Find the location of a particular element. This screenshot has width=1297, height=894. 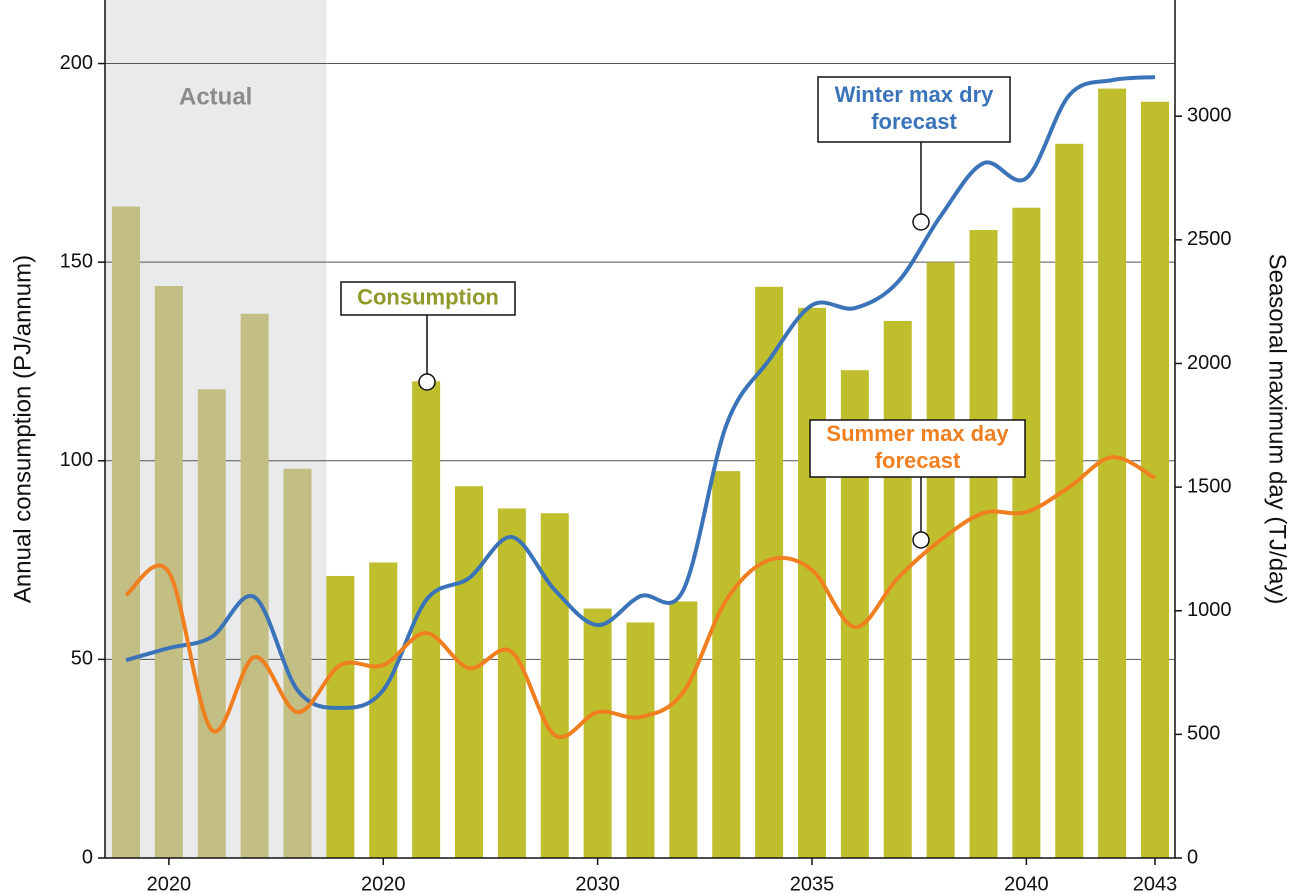

annotation-text: Summer max day is located at coordinates (917, 433).